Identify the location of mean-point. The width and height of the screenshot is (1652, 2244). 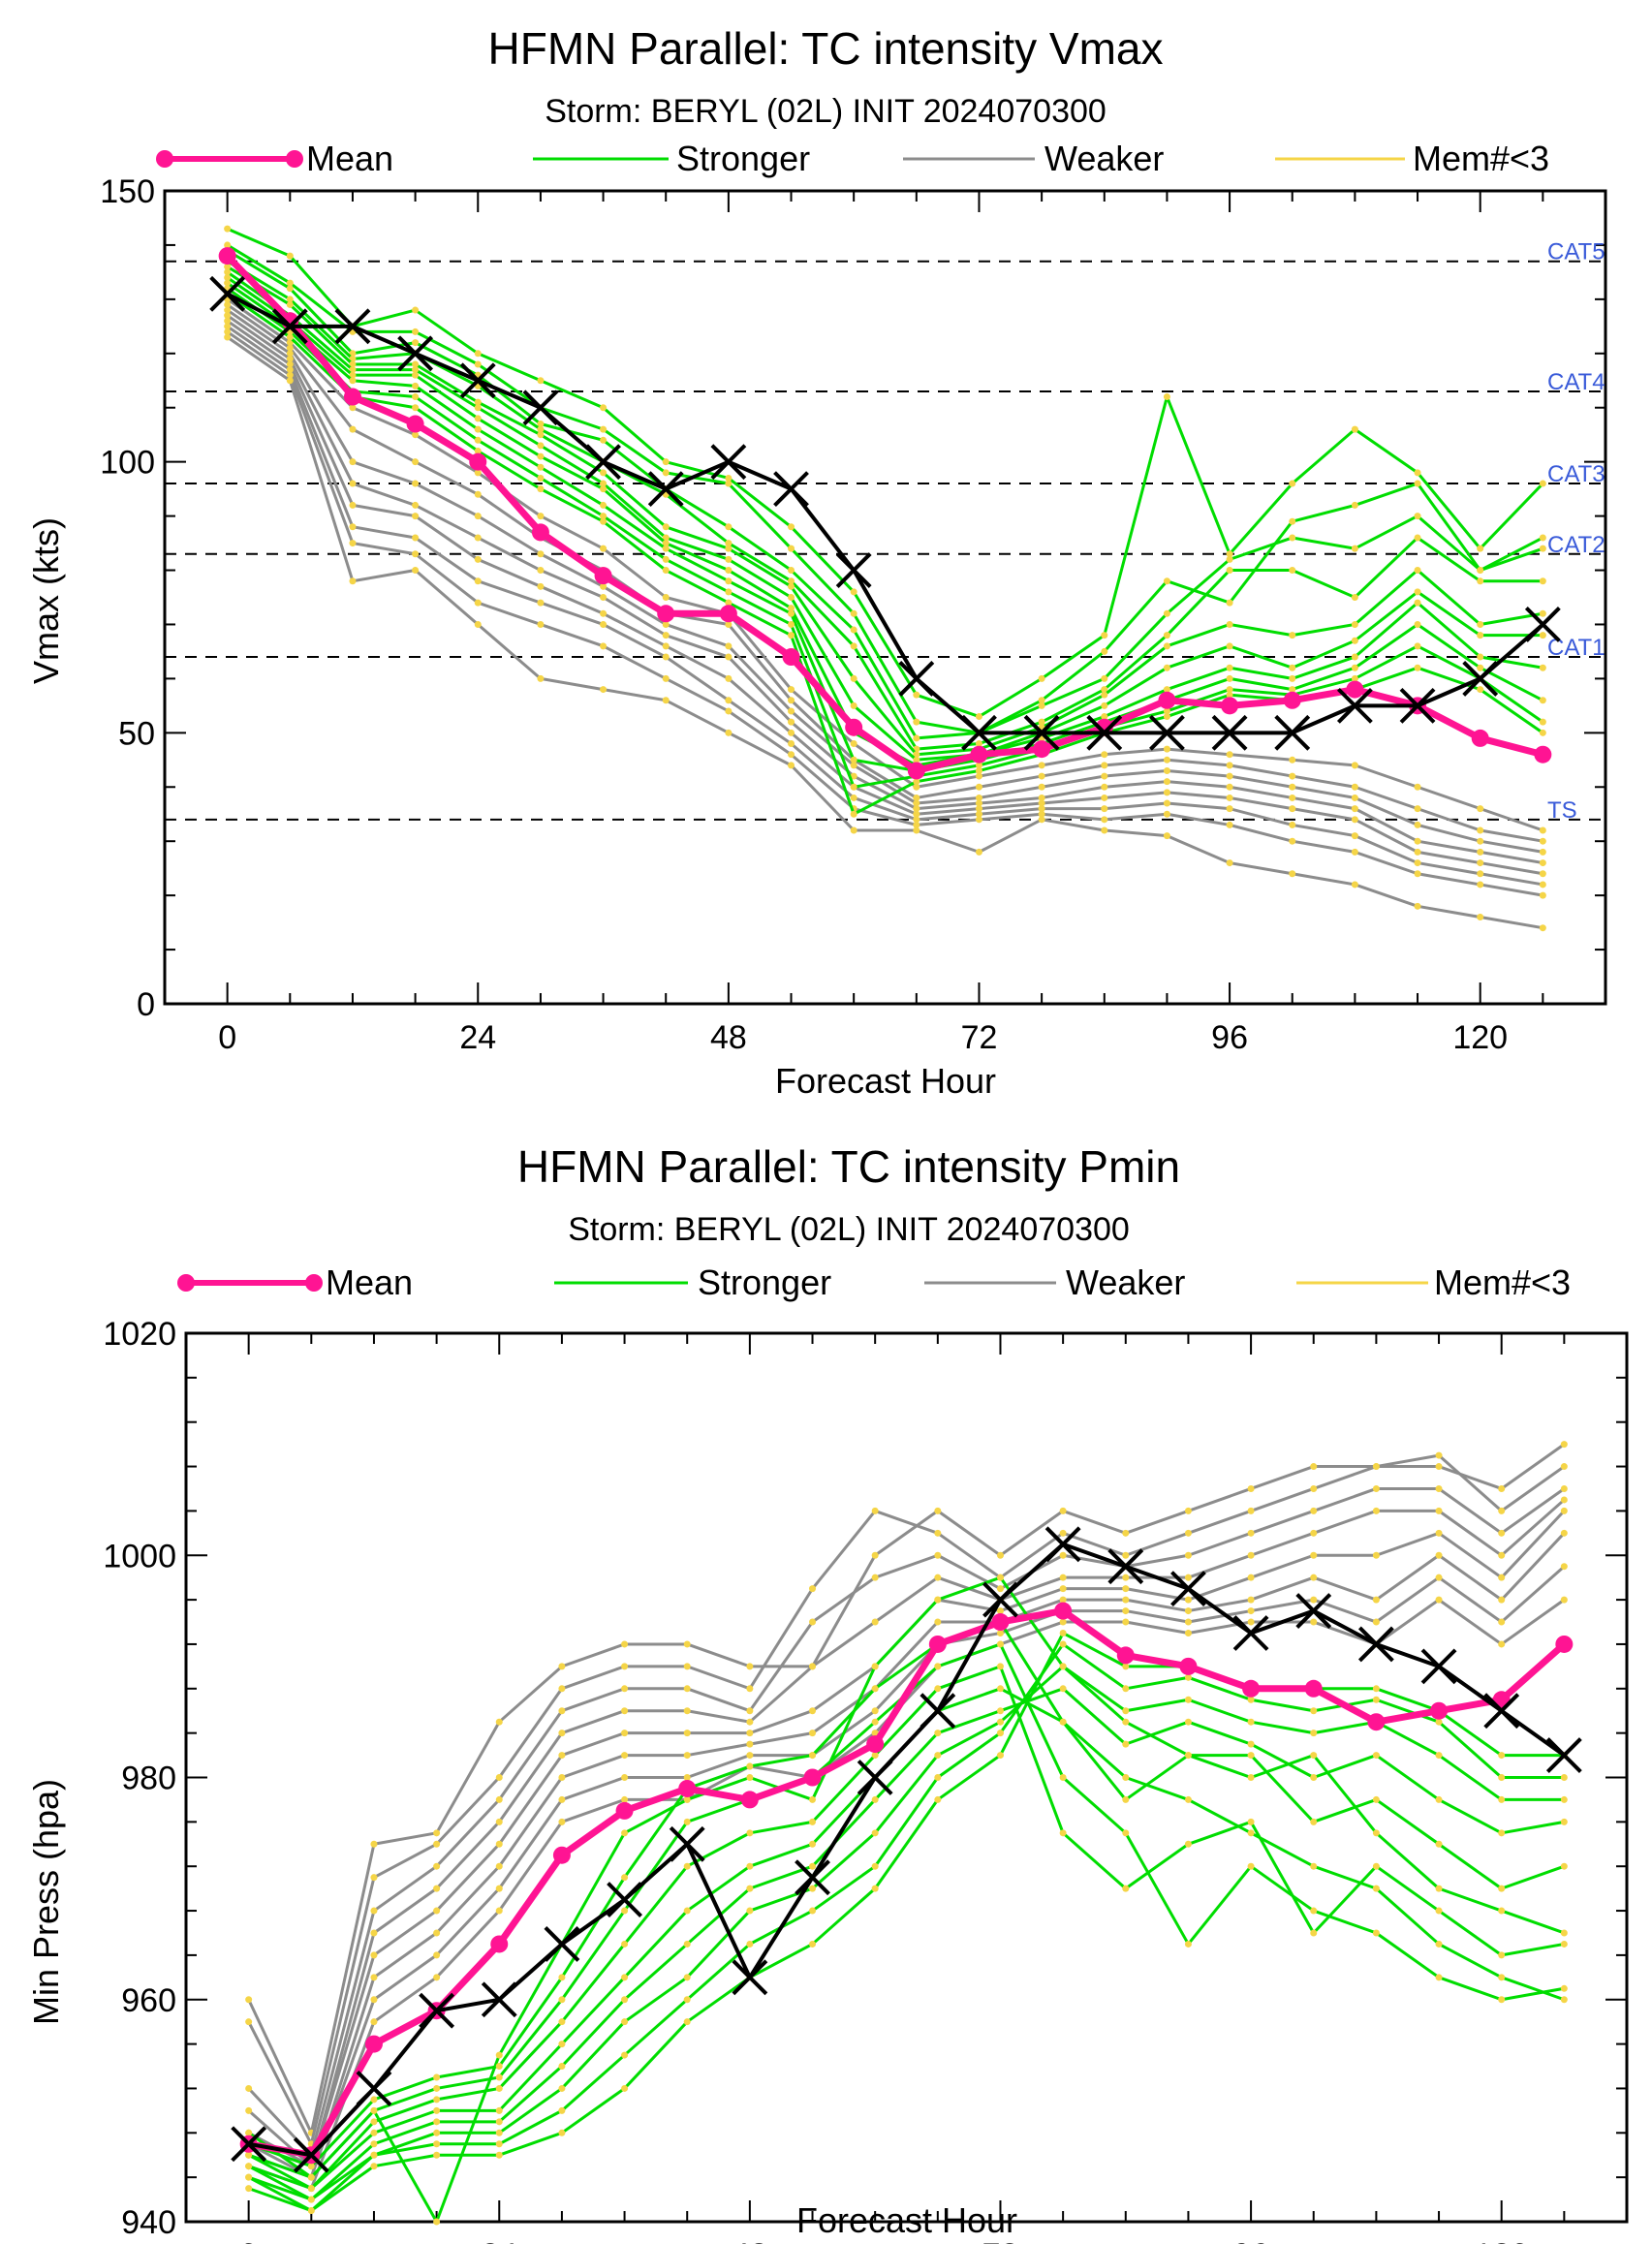
(415, 424).